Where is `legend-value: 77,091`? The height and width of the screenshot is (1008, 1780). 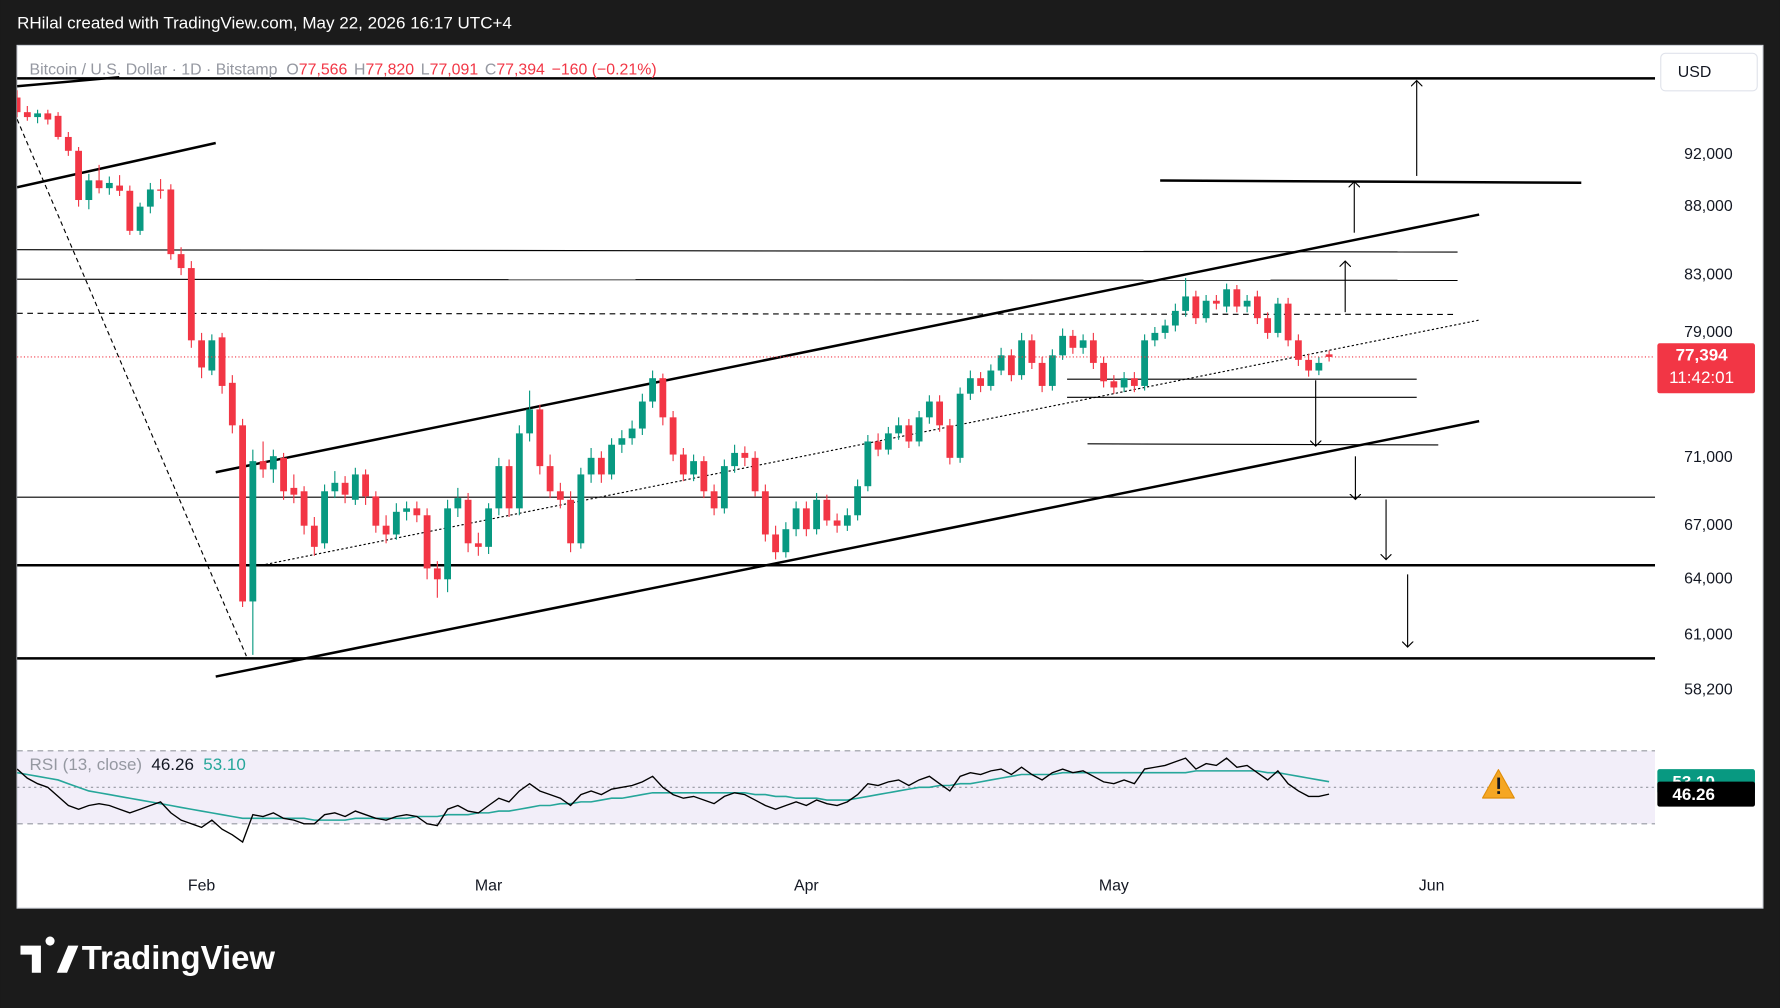
legend-value: 77,091 is located at coordinates (454, 70).